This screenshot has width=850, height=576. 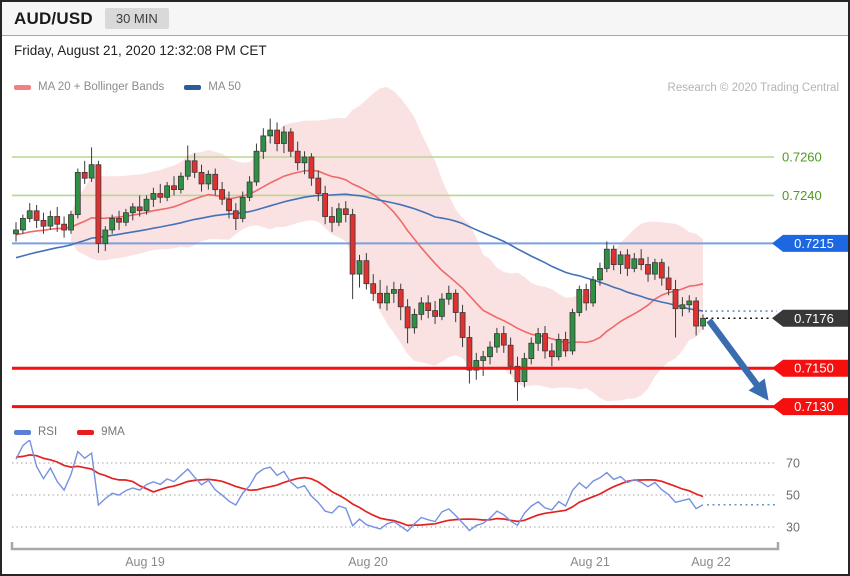 I want to click on price-level-label: 0.7240, so click(x=802, y=195).